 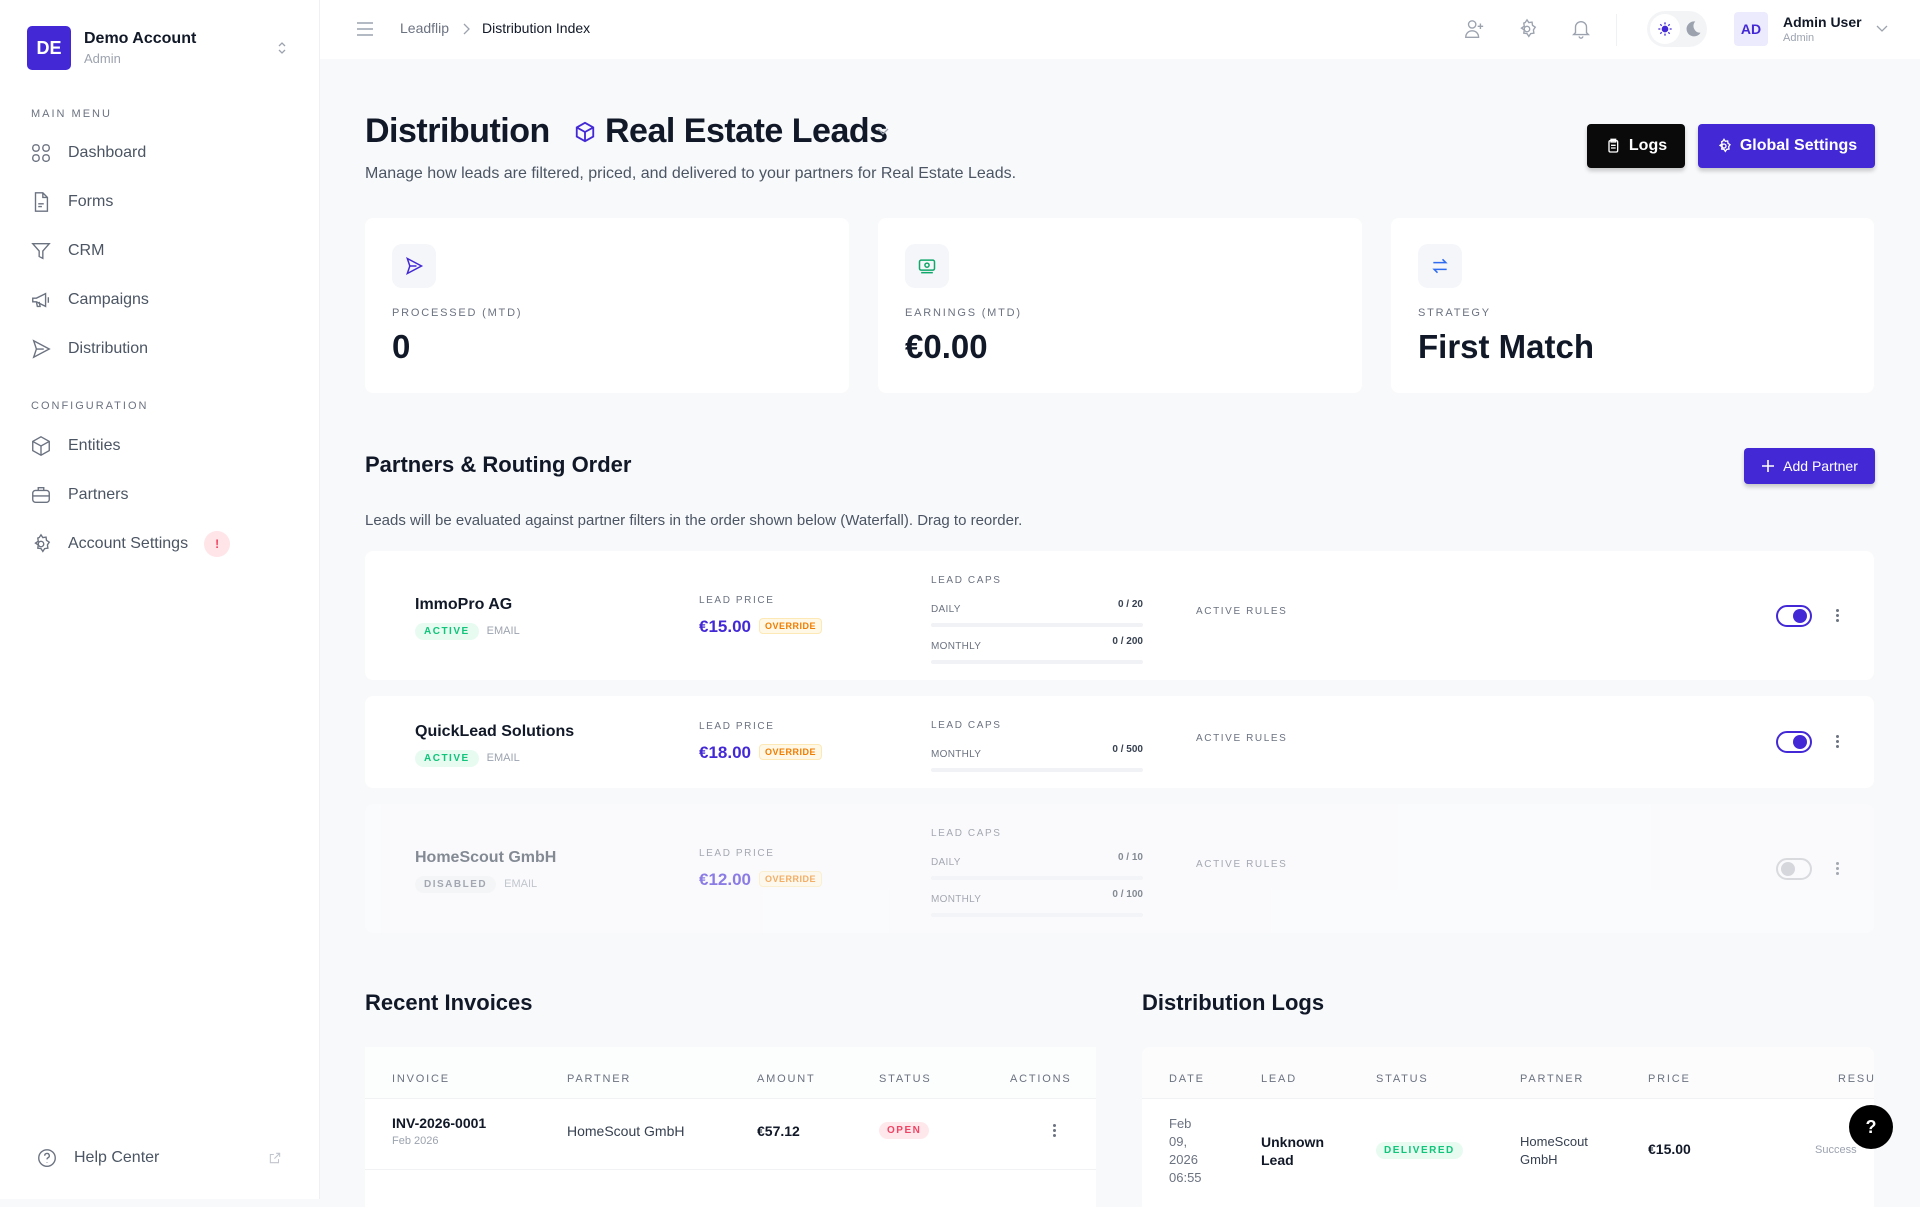 I want to click on lead-price: €12.00 OVERRIDE, so click(x=761, y=880).